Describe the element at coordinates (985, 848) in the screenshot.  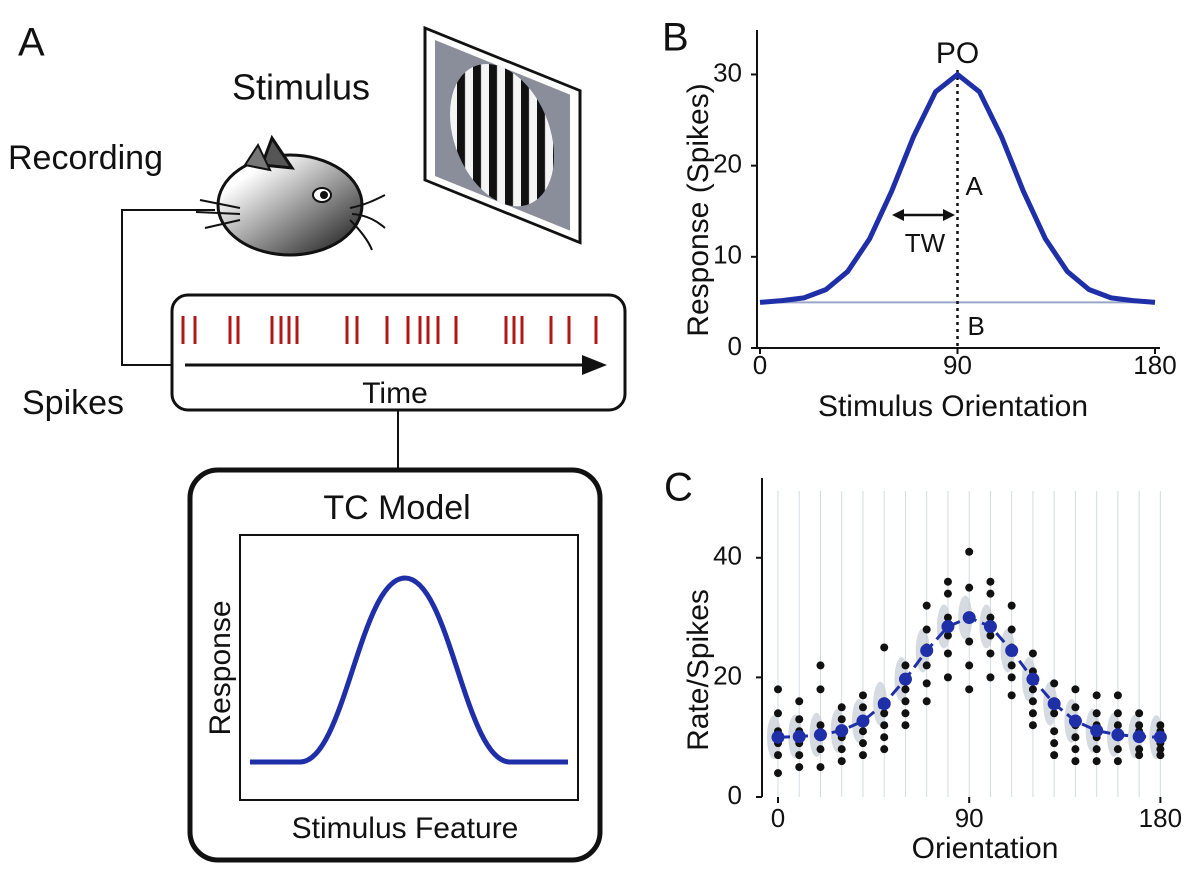
I see `x-axis-title: Orientation` at that location.